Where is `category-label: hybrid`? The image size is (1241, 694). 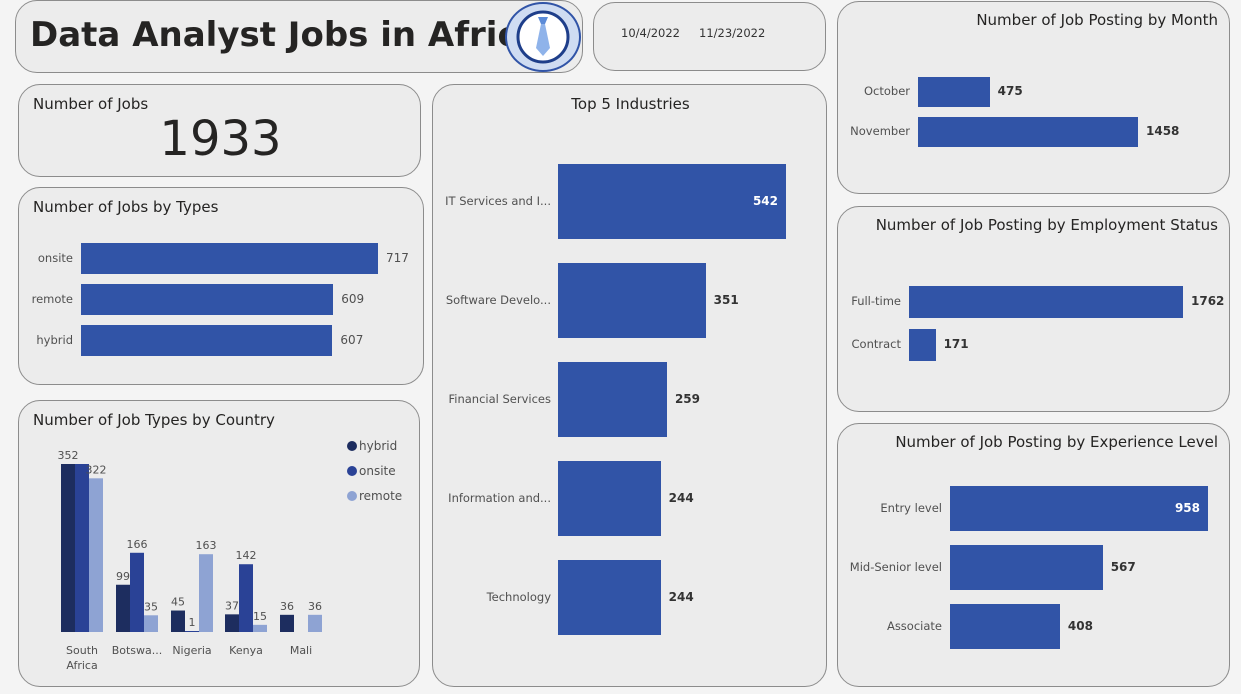
category-label: hybrid is located at coordinates (54, 339).